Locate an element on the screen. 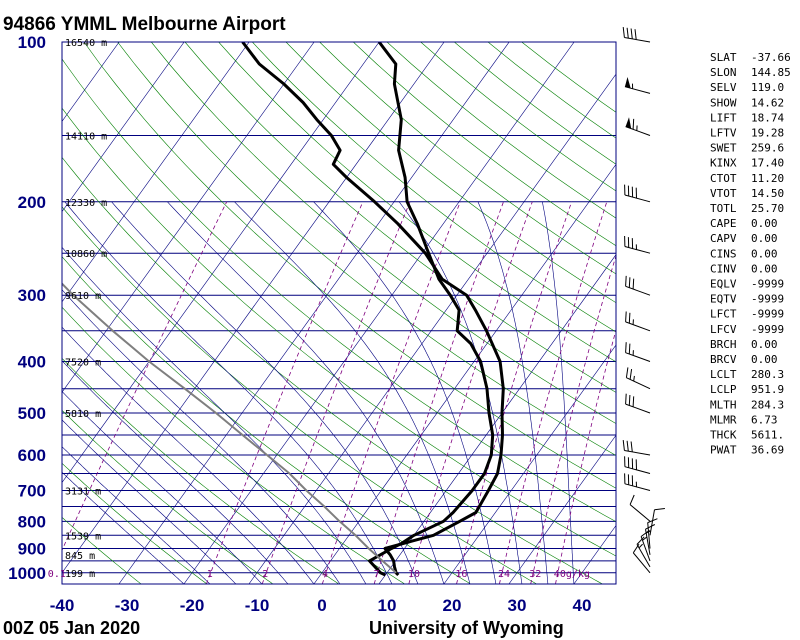  height-label: 9610 m is located at coordinates (83, 296).